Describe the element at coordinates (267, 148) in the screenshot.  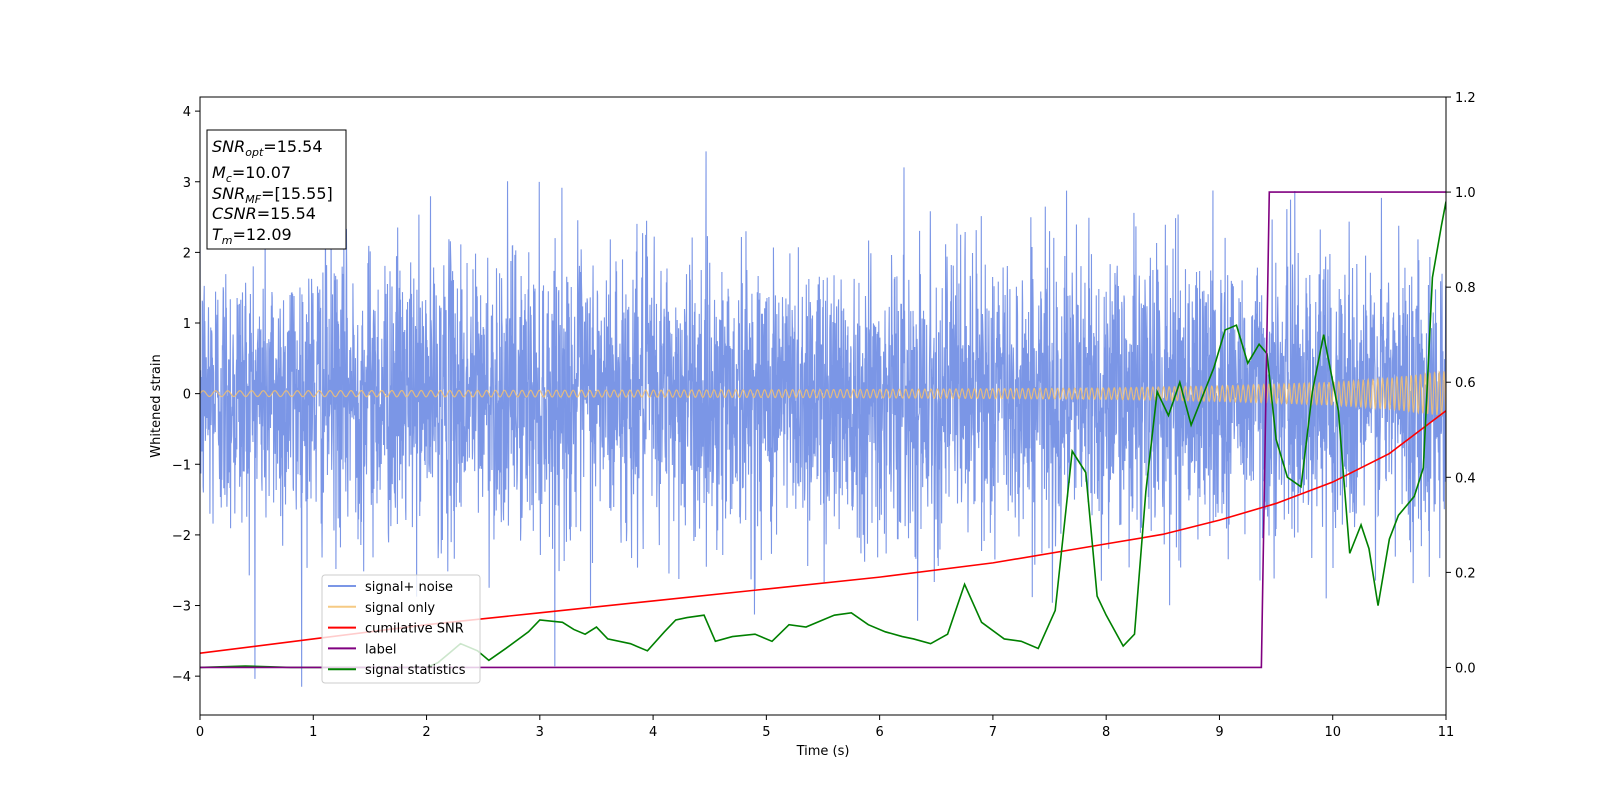
I see `info-snr-opt: SNRopt=15.54` at that location.